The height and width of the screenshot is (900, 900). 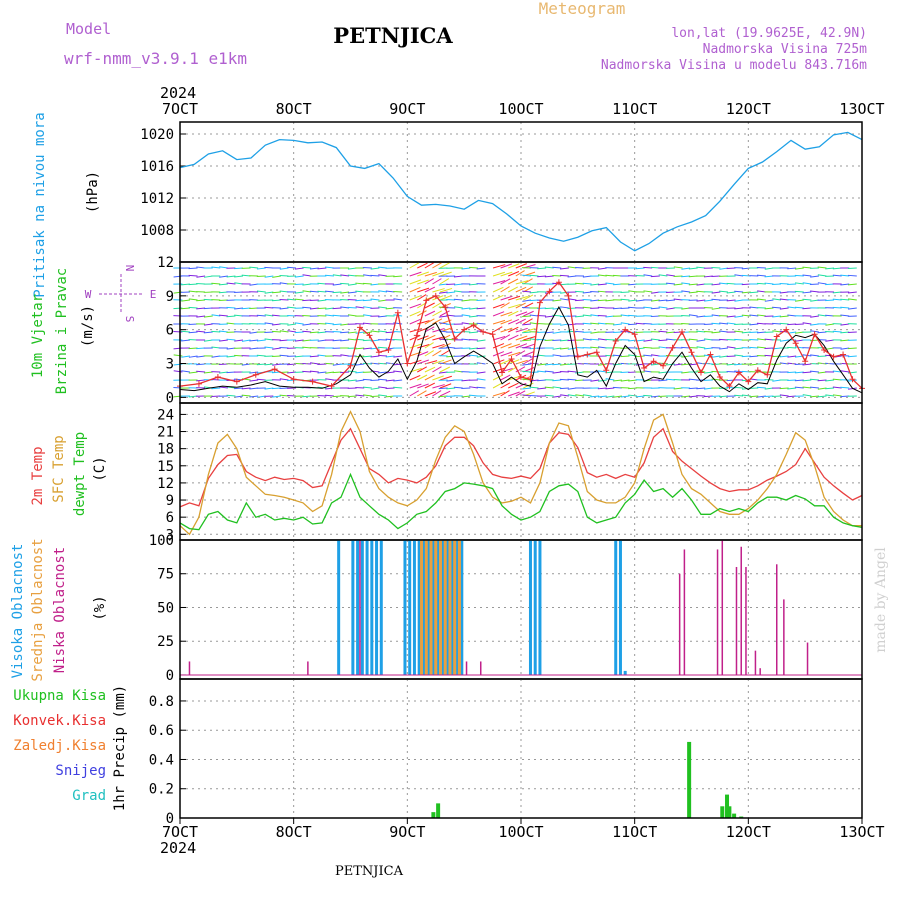 I want to click on top-tick-label: 9OCT, so click(x=407, y=109).